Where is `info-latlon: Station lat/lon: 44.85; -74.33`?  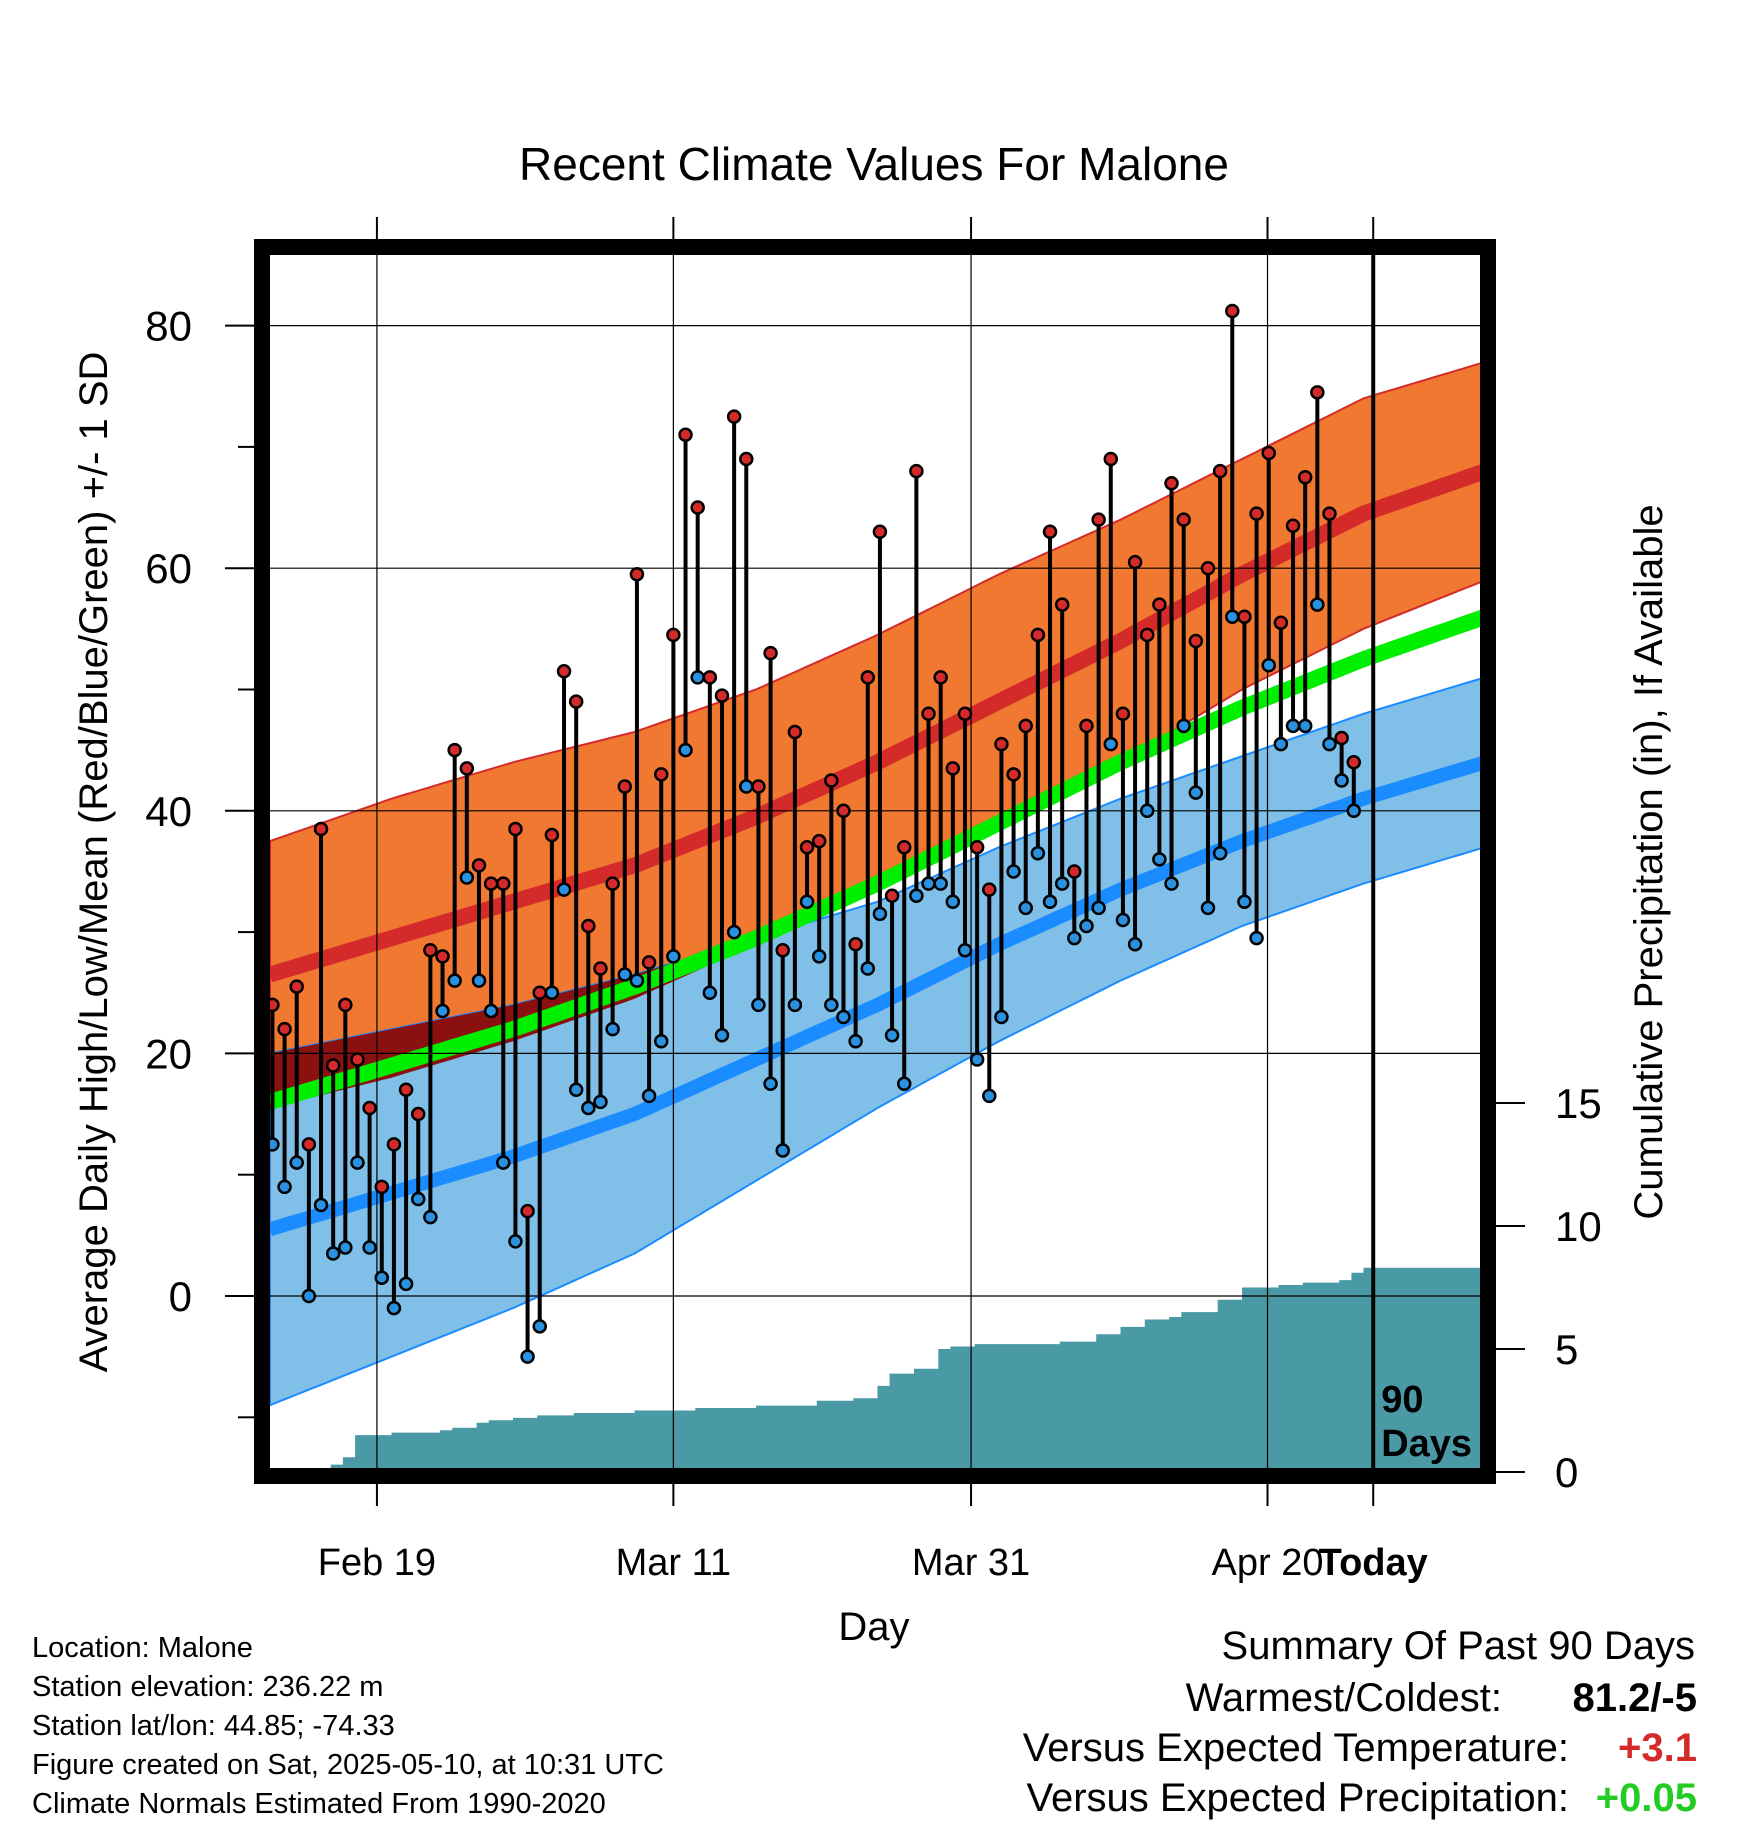 info-latlon: Station lat/lon: 44.85; -74.33 is located at coordinates (213, 1726).